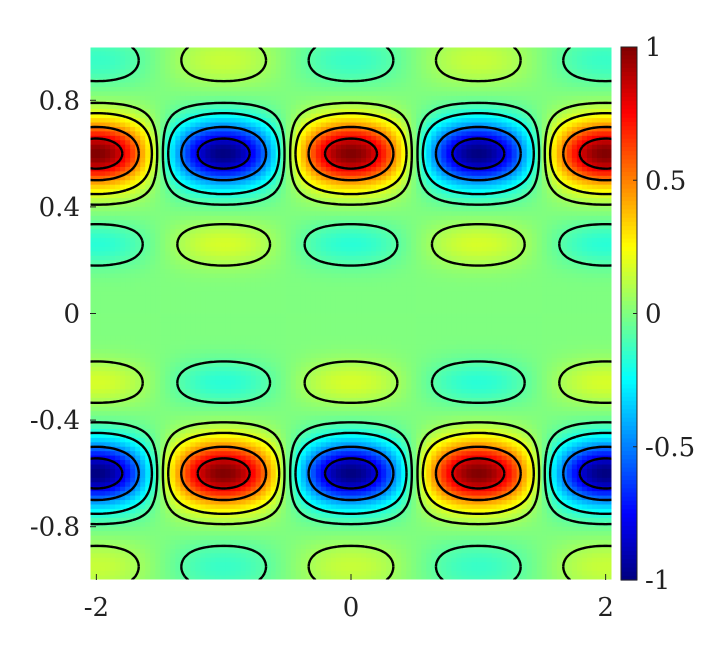 The height and width of the screenshot is (653, 723). Describe the element at coordinates (653, 48) in the screenshot. I see `colorbar-tick-label: 1` at that location.